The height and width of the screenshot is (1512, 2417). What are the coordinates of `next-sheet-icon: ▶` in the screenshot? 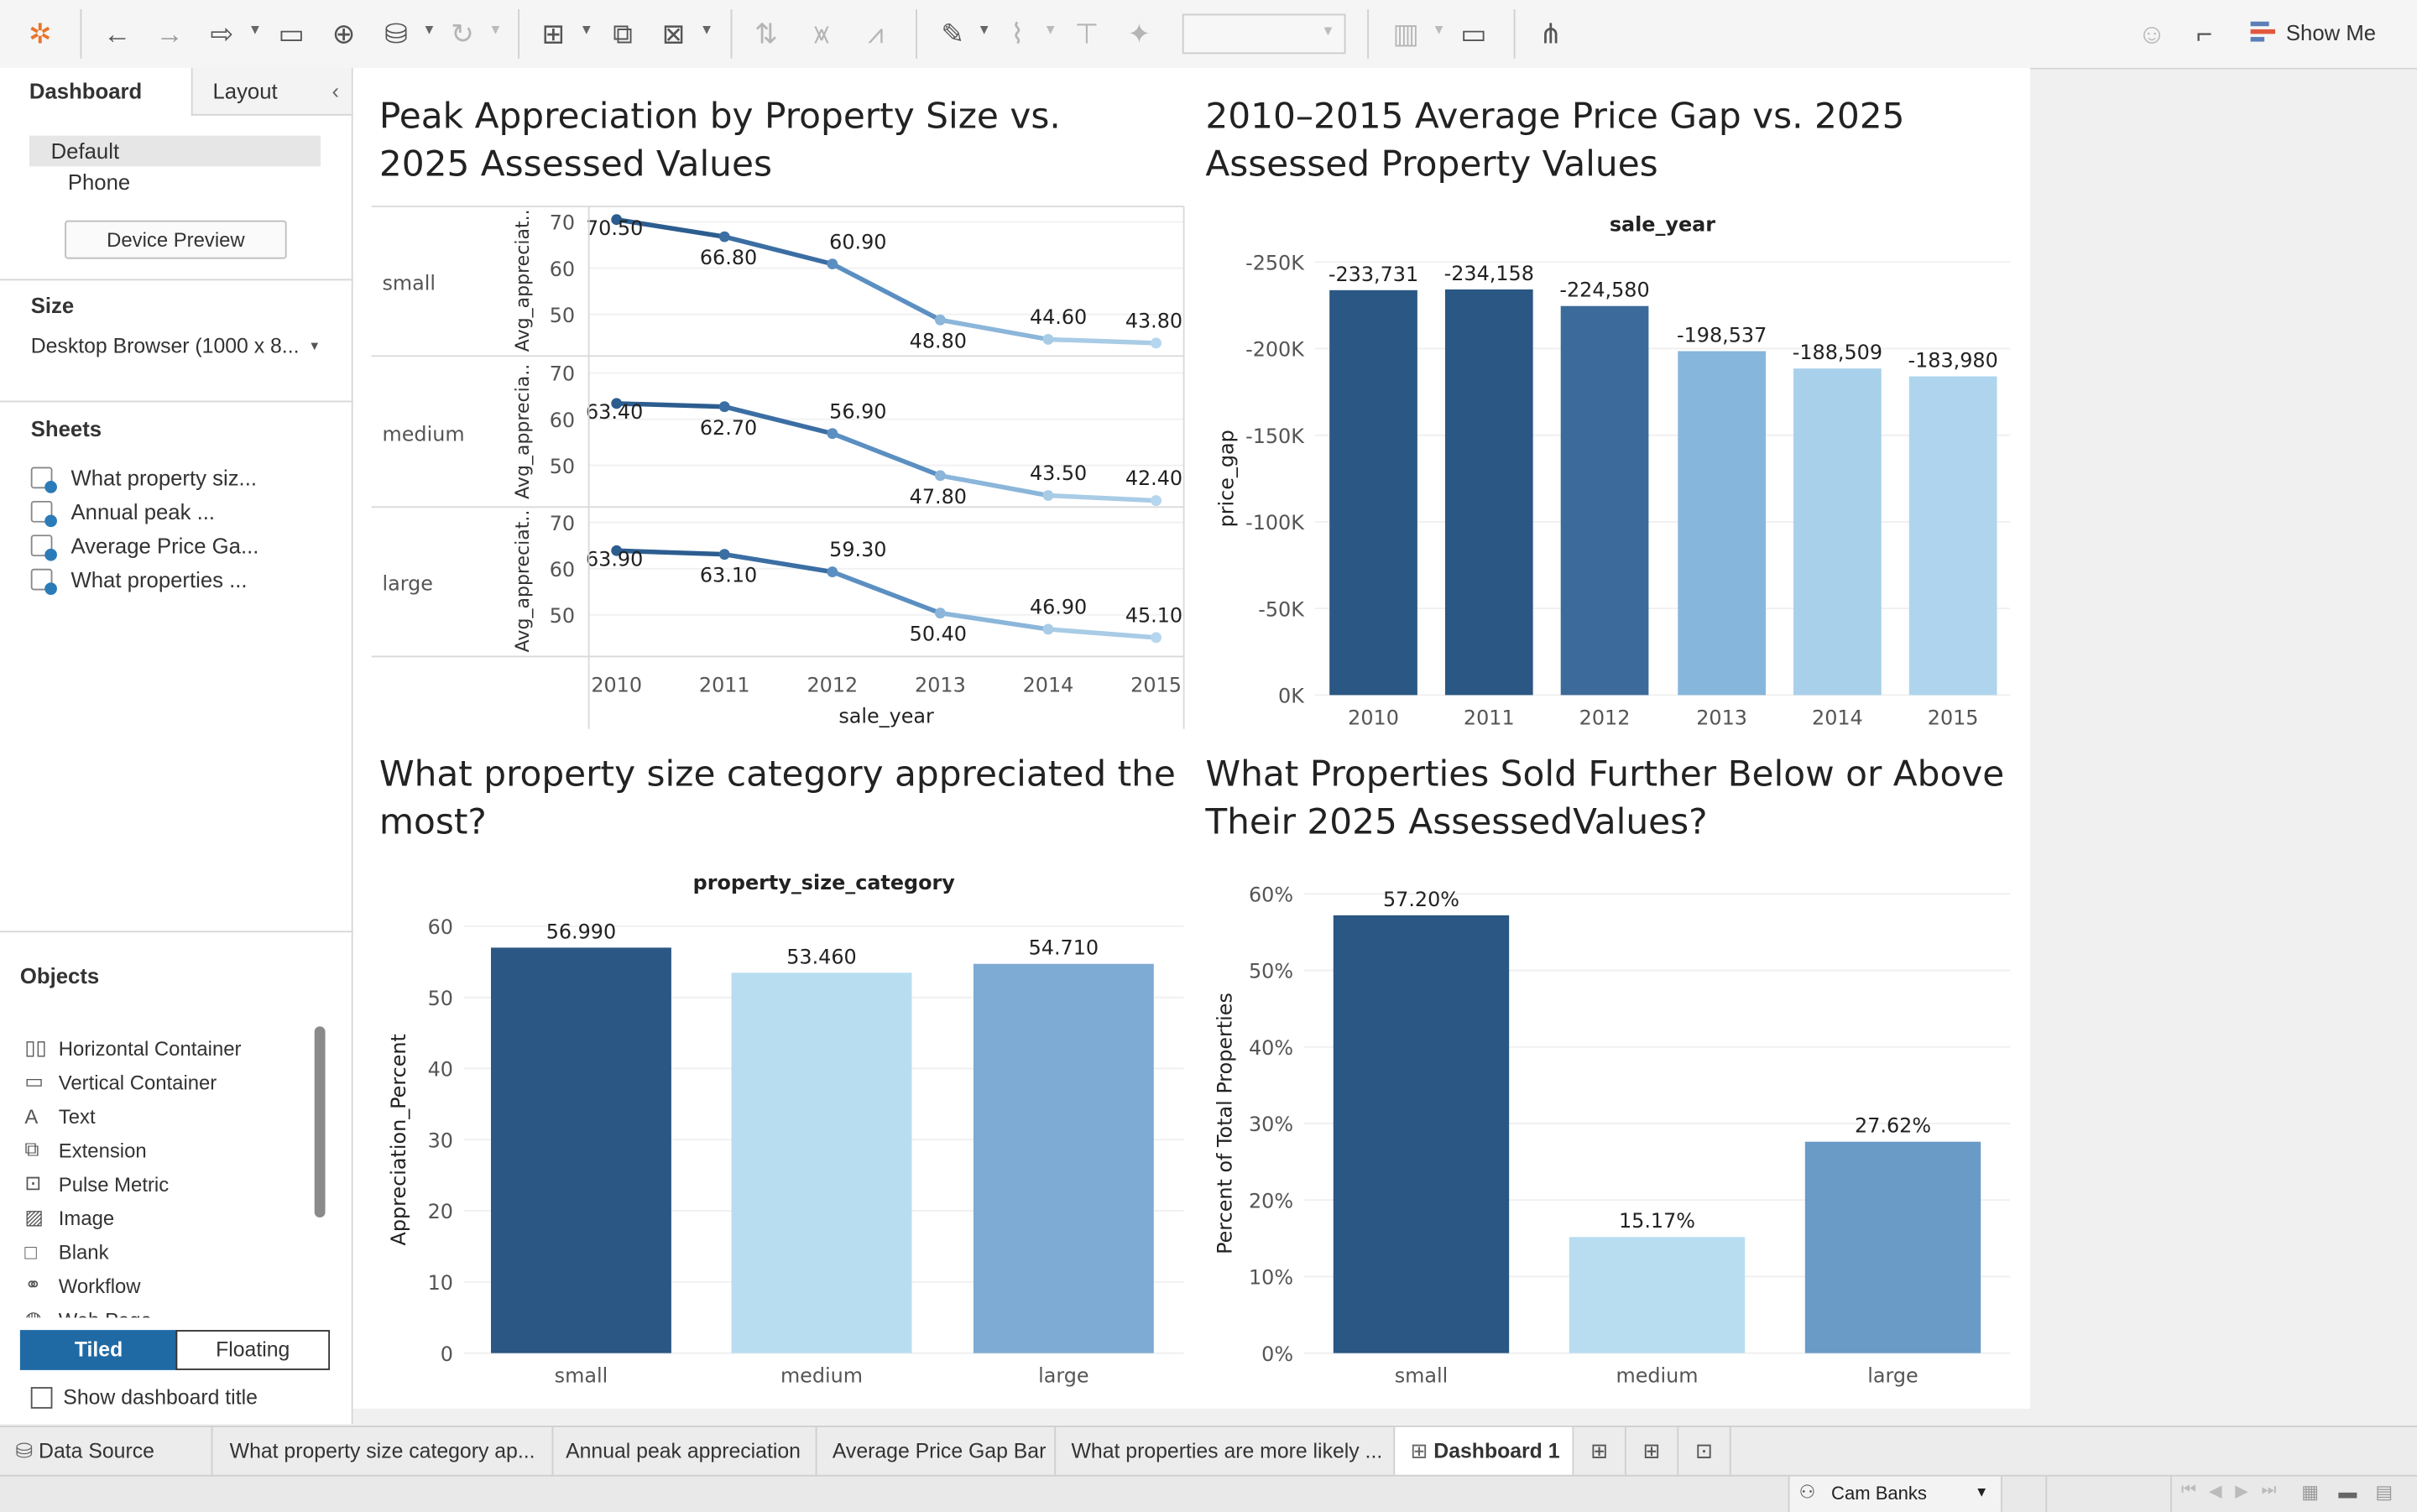 It's located at (2241, 1492).